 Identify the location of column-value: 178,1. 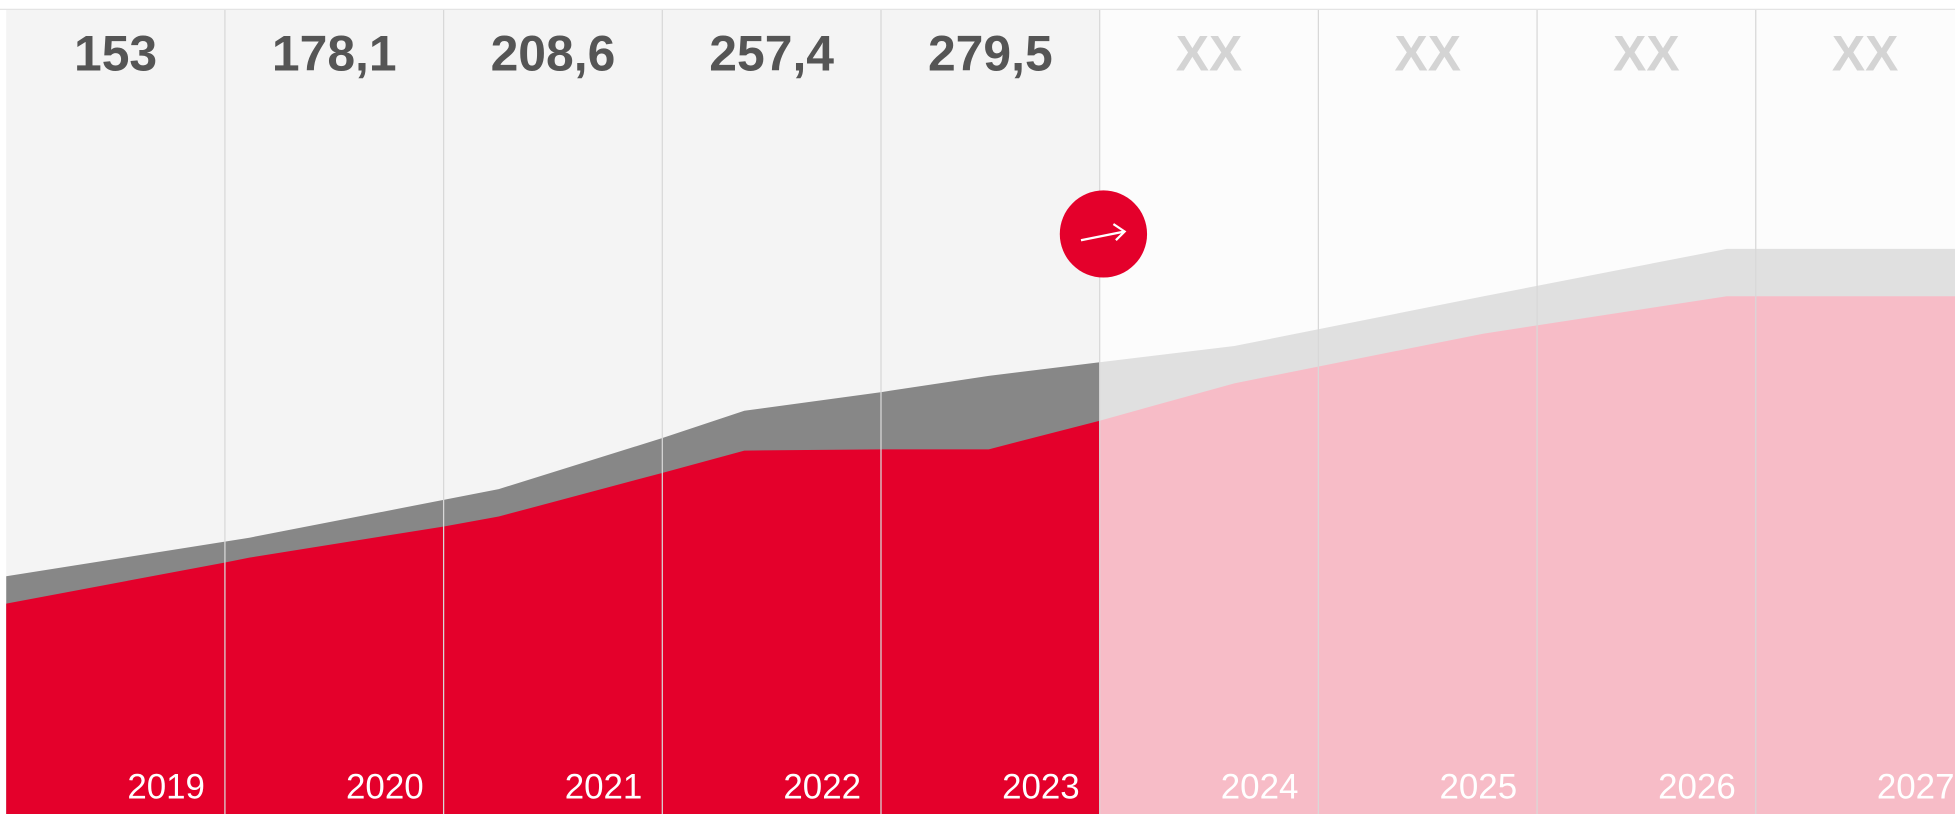
(334, 53).